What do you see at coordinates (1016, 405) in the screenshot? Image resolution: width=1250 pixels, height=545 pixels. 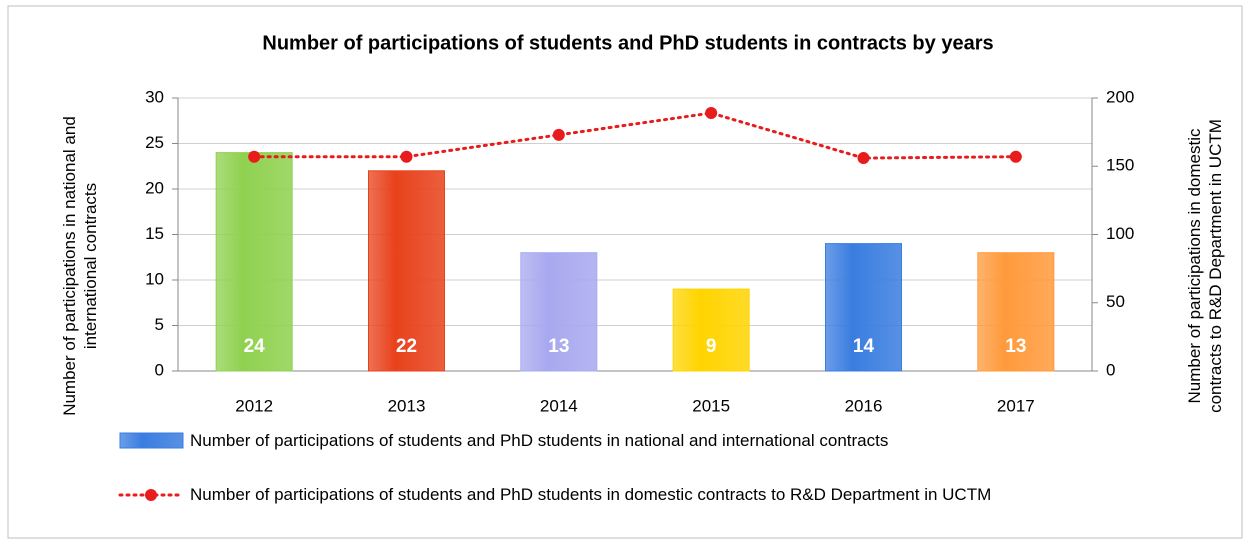 I see `x-tick-label: 2017` at bounding box center [1016, 405].